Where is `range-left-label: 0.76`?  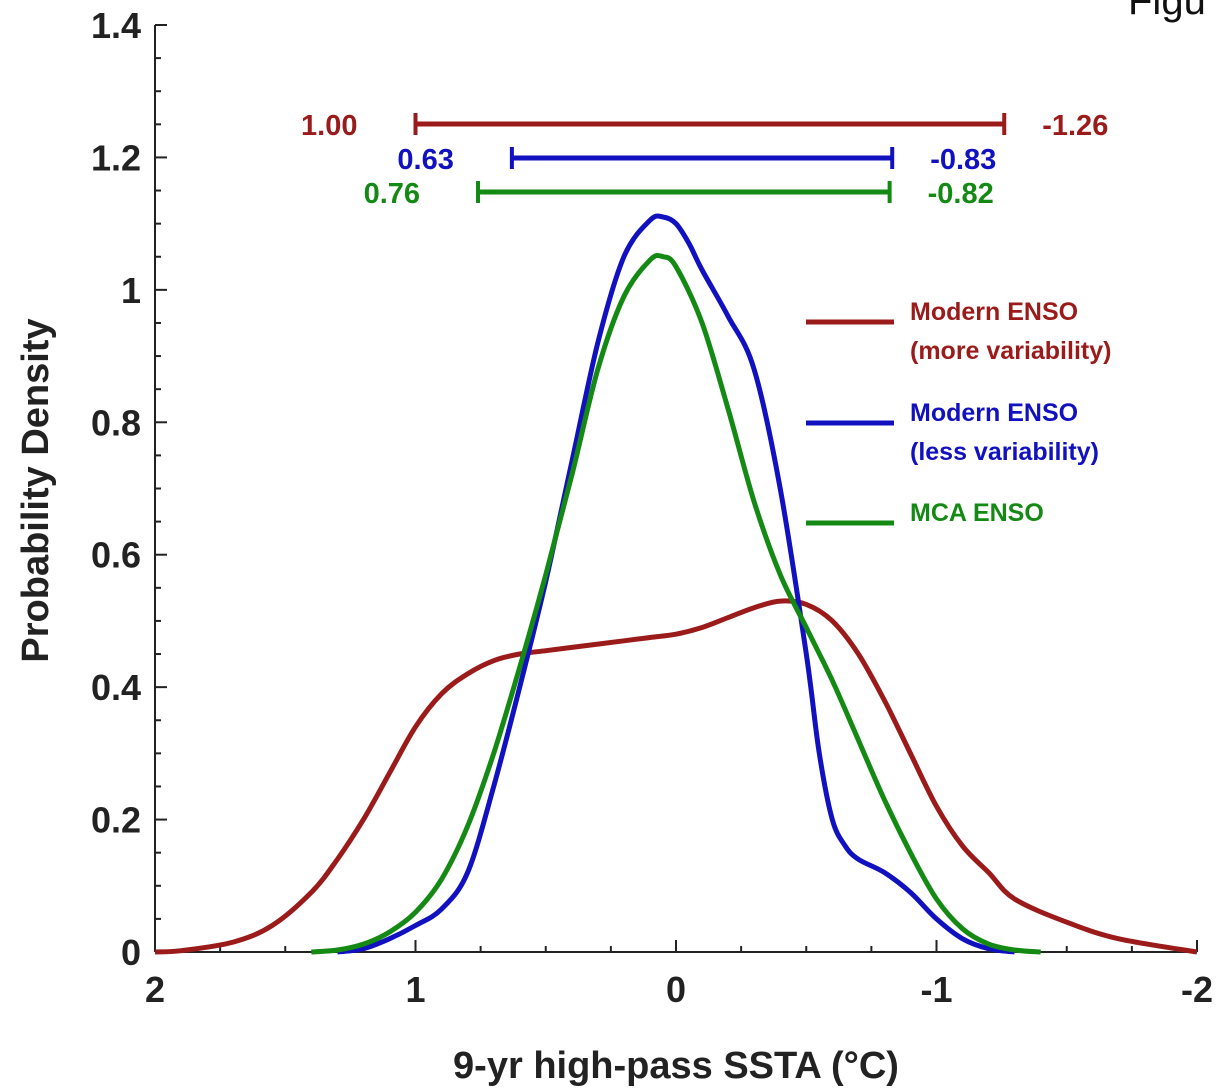 range-left-label: 0.76 is located at coordinates (392, 194).